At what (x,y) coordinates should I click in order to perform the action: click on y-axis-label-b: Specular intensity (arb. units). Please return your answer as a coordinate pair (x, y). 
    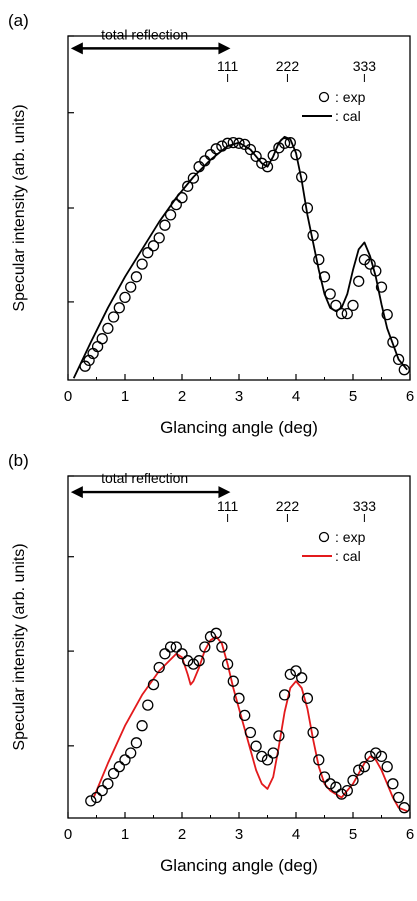
    Looking at the image, I should click on (19, 646).